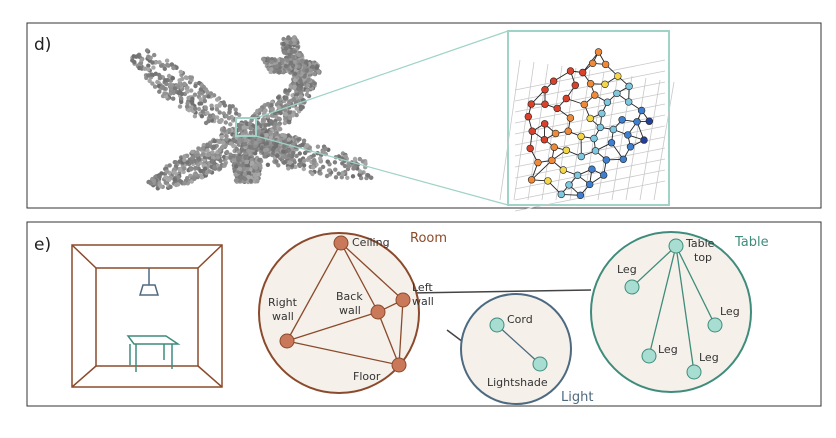 Image resolution: width=836 pixels, height=438 pixels. I want to click on table-graph-nodes, so click(673, 309).